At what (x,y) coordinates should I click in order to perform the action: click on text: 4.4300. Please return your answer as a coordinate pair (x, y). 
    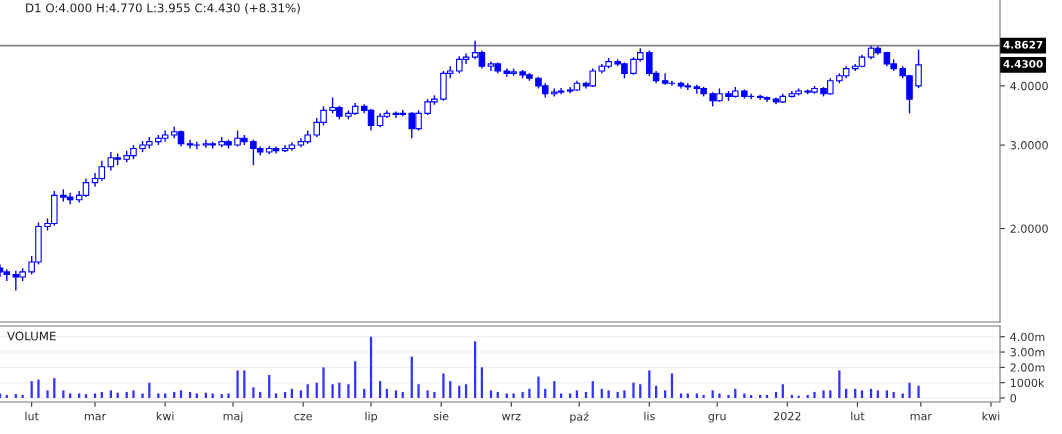
    Looking at the image, I should click on (1023, 63).